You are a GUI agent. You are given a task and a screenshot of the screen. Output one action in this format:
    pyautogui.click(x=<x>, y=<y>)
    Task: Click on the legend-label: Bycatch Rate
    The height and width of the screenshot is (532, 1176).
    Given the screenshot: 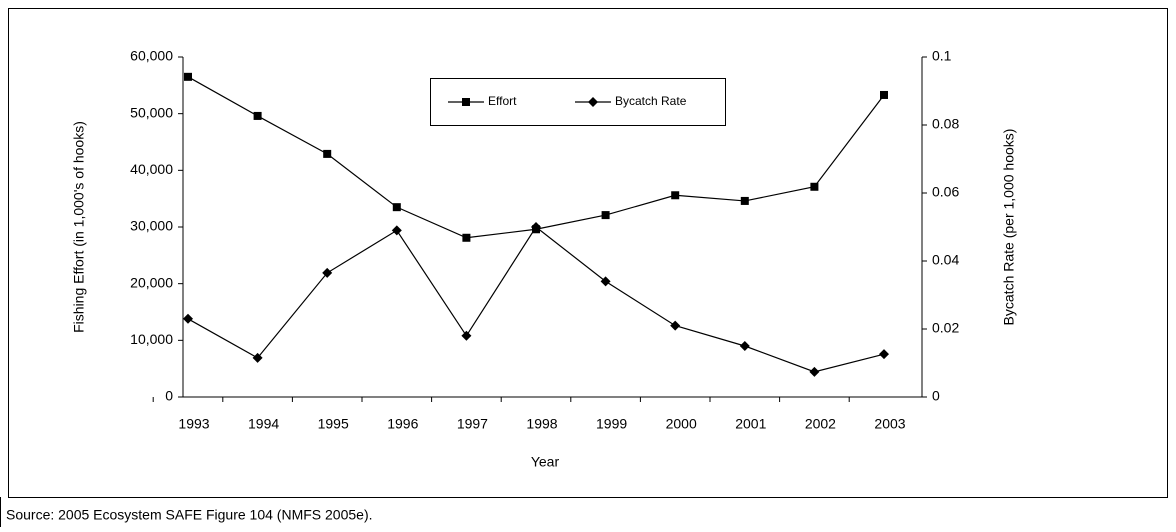 What is the action you would take?
    pyautogui.click(x=651, y=101)
    